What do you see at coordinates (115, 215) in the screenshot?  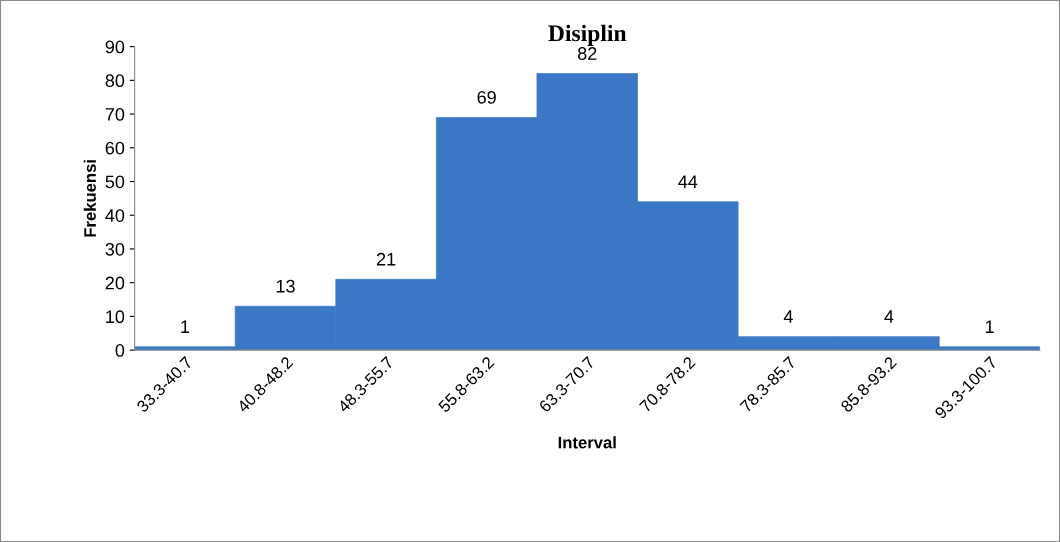 I see `y-tick-label: 40` at bounding box center [115, 215].